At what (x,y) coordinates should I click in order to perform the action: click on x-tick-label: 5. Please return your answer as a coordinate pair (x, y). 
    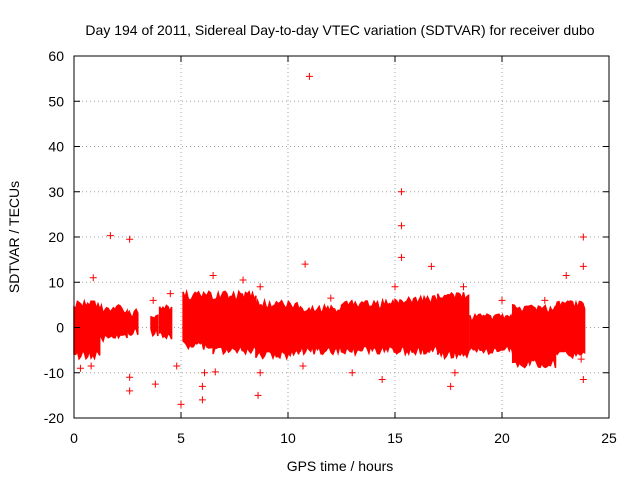
    Looking at the image, I should click on (181, 438).